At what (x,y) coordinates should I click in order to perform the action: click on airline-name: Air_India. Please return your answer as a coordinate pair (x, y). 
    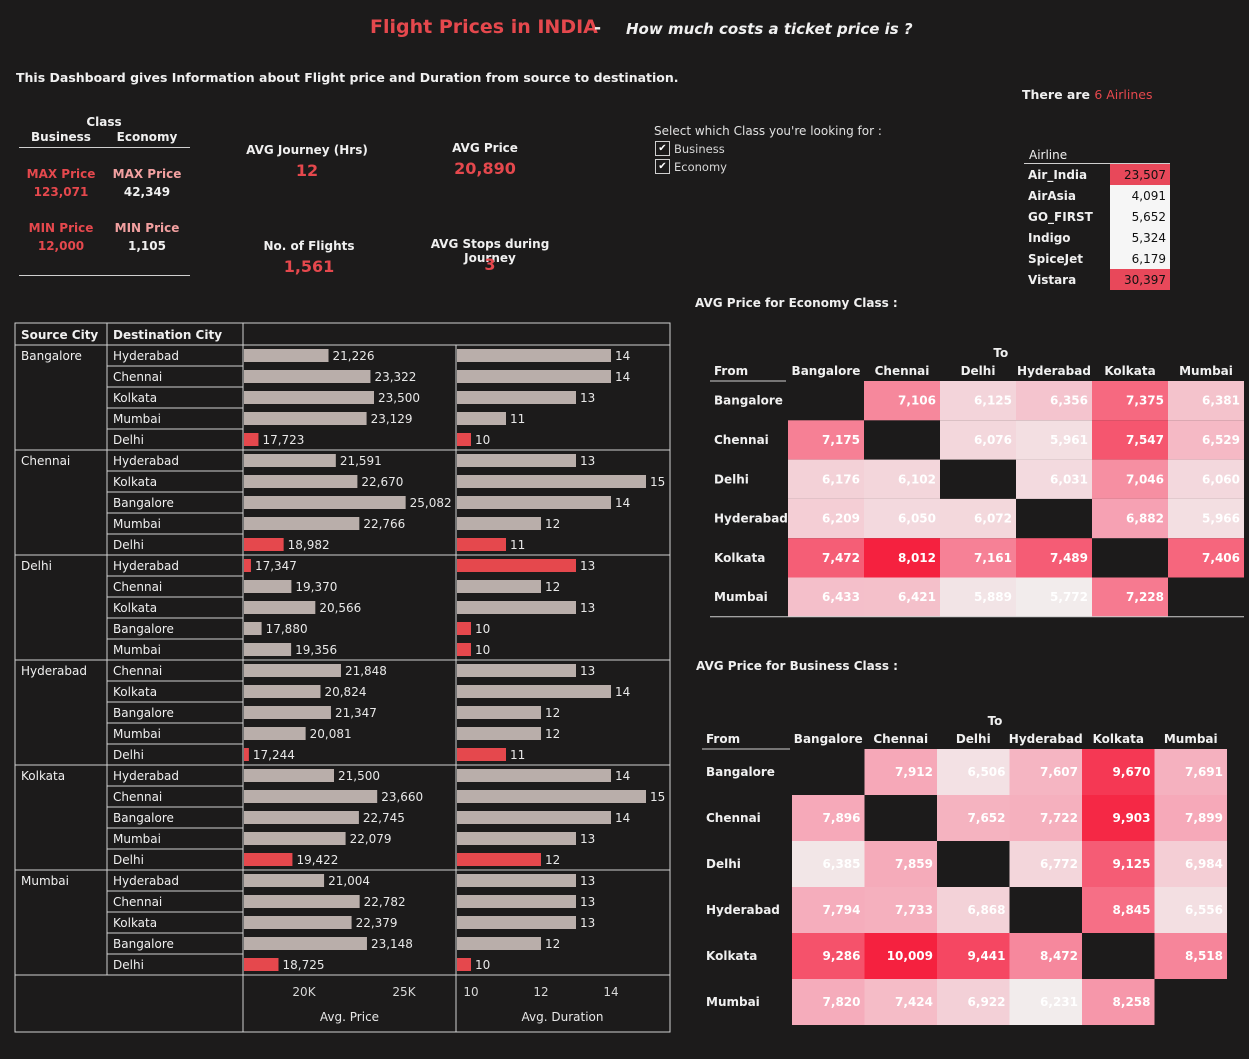
    Looking at the image, I should click on (1058, 174).